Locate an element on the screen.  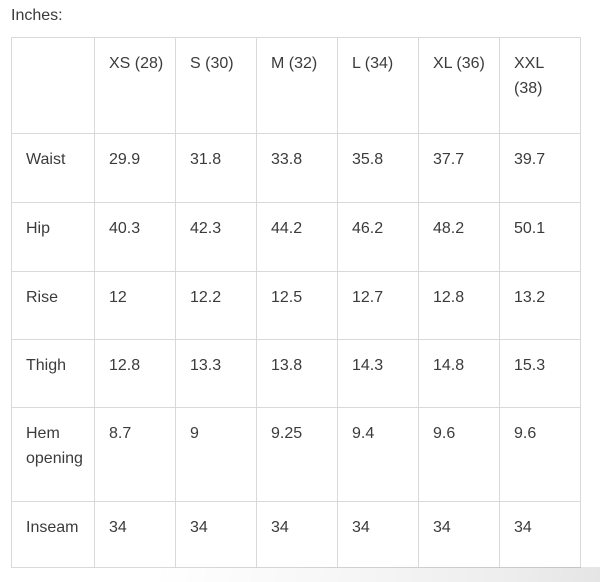
size-value-cell: 9.4 is located at coordinates (378, 454).